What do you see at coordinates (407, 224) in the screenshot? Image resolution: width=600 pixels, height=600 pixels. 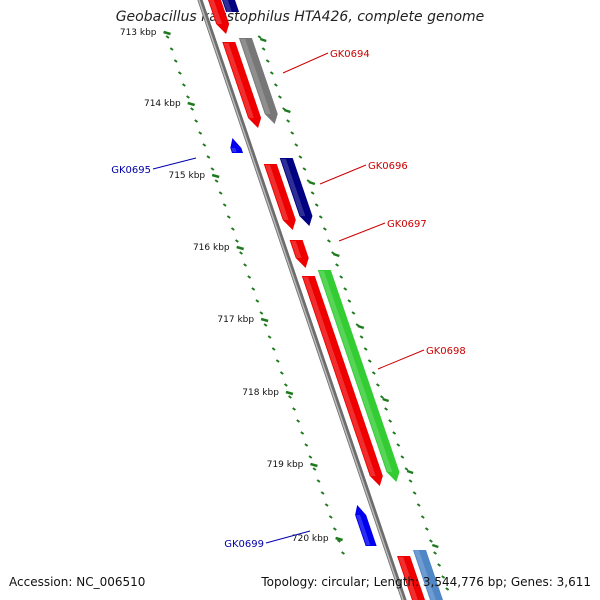 I see `gene-label-text: GK0697` at bounding box center [407, 224].